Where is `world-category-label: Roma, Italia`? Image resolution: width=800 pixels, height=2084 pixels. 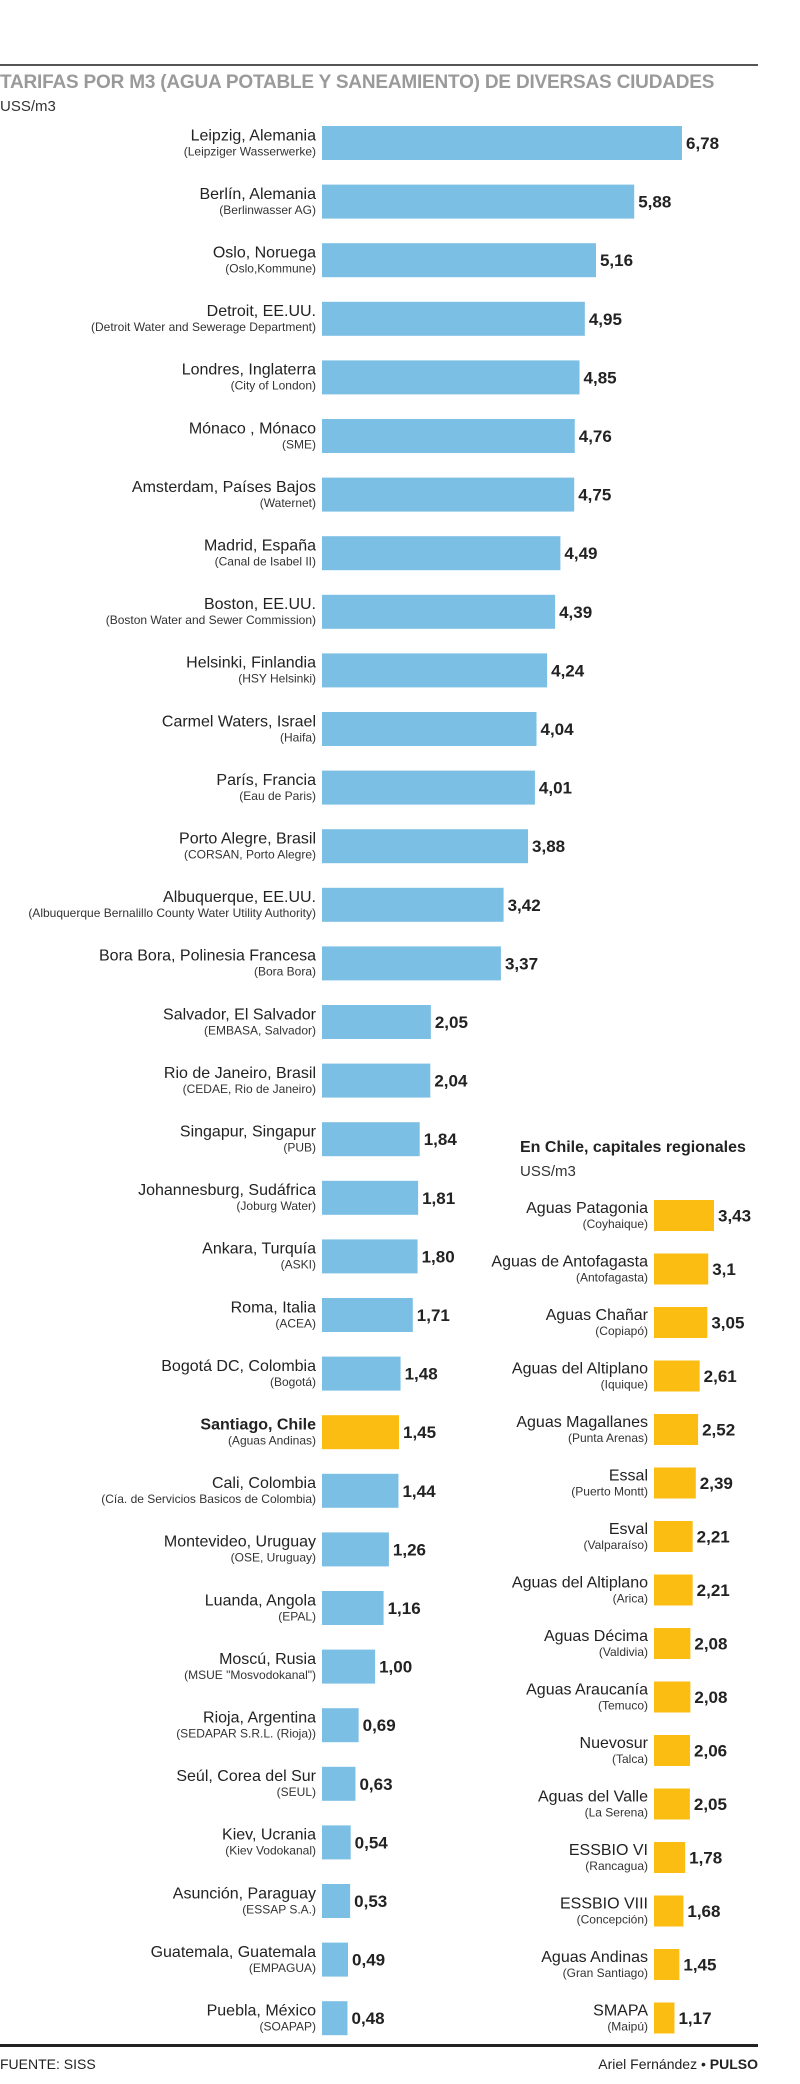
world-category-label: Roma, Italia is located at coordinates (273, 1307).